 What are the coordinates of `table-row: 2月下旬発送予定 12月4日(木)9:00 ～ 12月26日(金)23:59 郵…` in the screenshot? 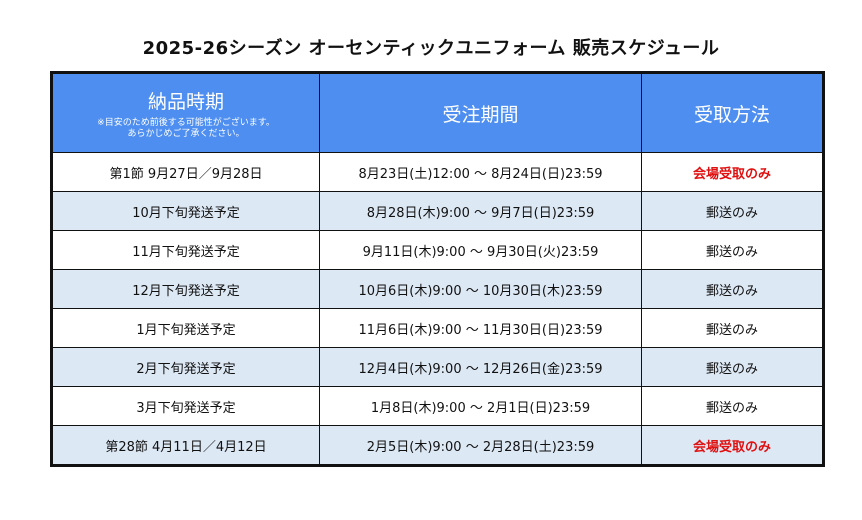 It's located at (437, 367).